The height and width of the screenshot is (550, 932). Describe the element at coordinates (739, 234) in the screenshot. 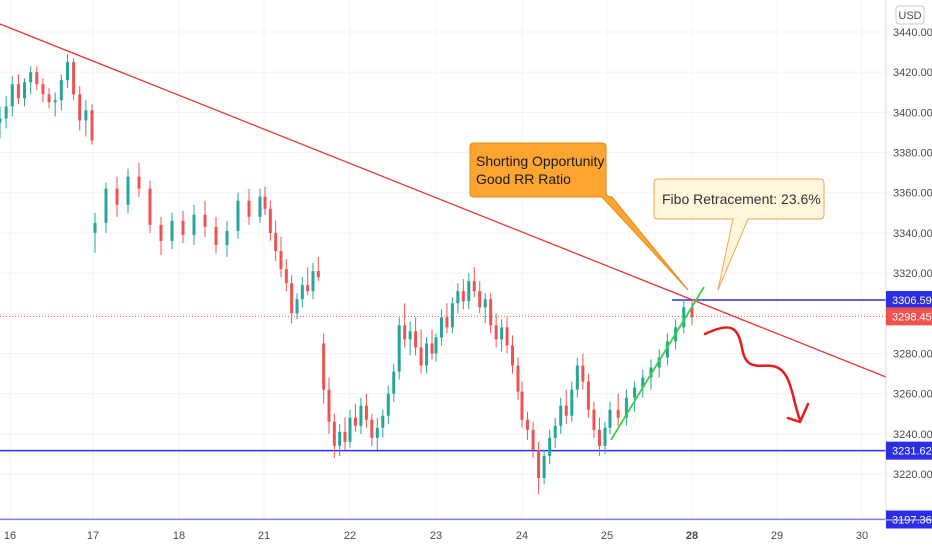

I see `fibo-callout: Fibo Retracement: 23.6%` at that location.